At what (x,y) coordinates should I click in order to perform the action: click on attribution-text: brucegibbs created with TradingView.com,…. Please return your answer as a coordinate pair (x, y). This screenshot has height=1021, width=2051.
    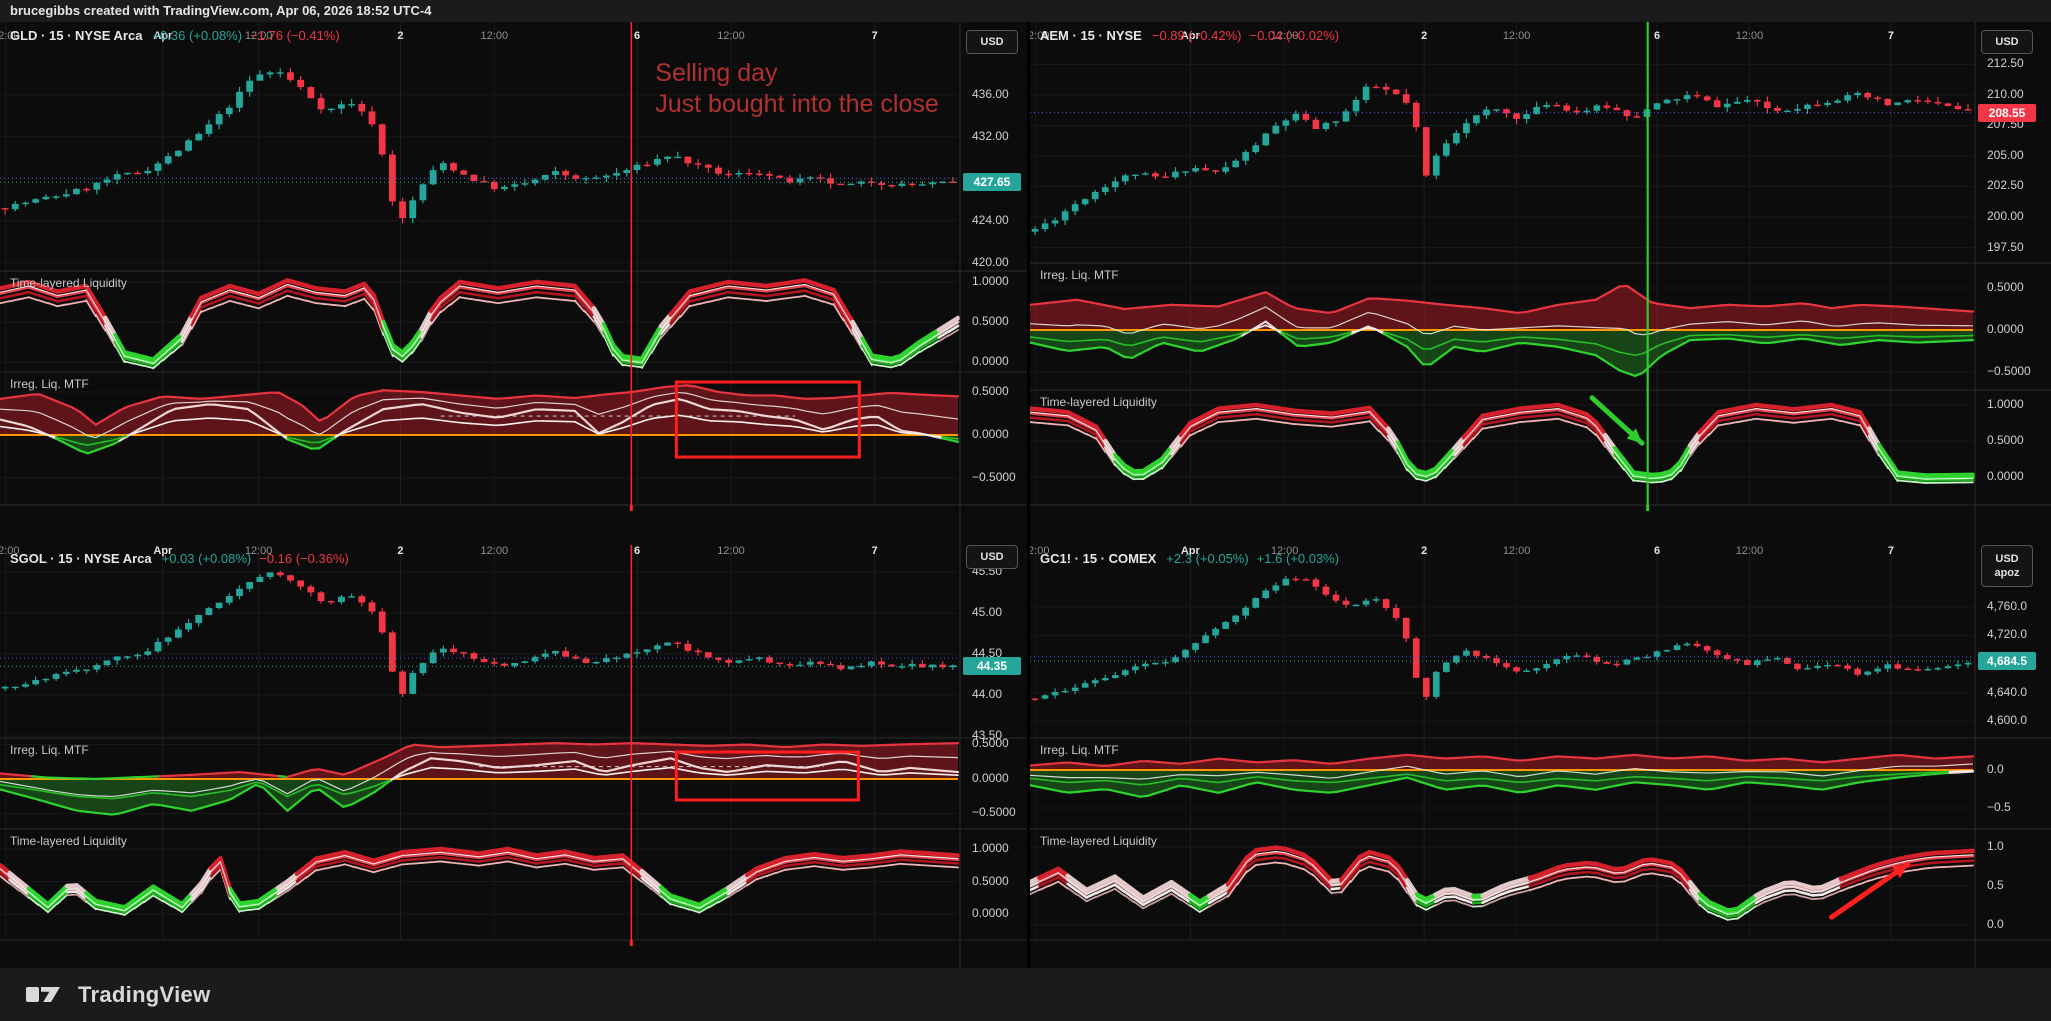
    Looking at the image, I should click on (221, 10).